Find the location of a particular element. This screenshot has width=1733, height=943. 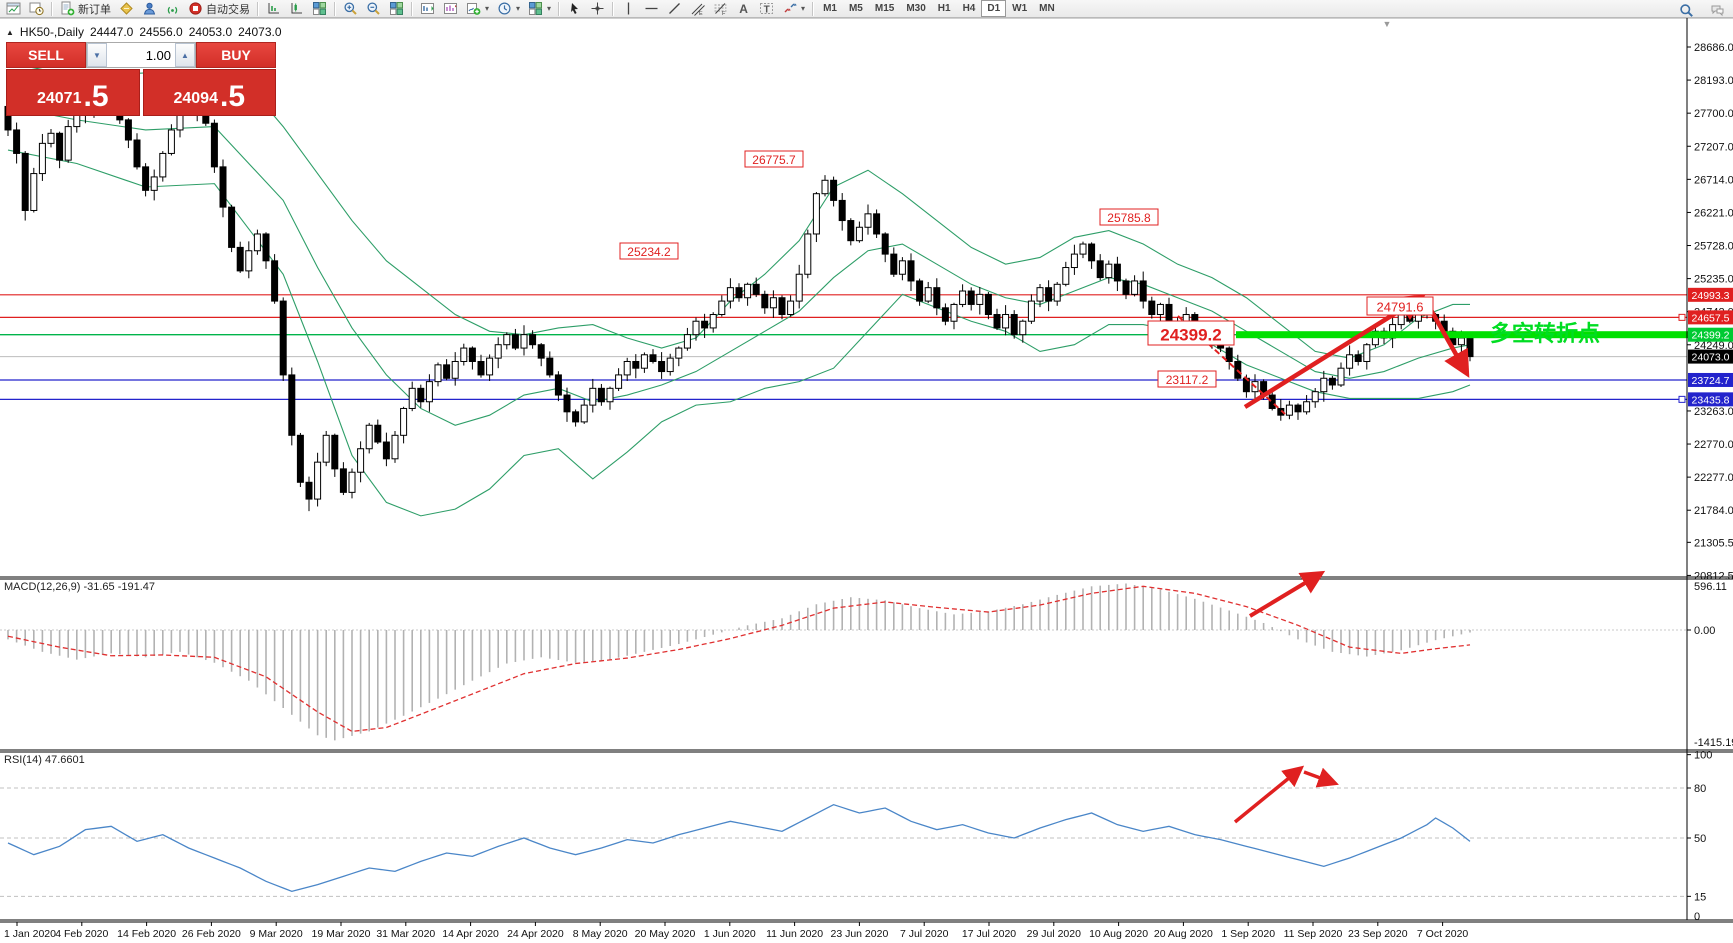

profiles-button is located at coordinates (36, 9).